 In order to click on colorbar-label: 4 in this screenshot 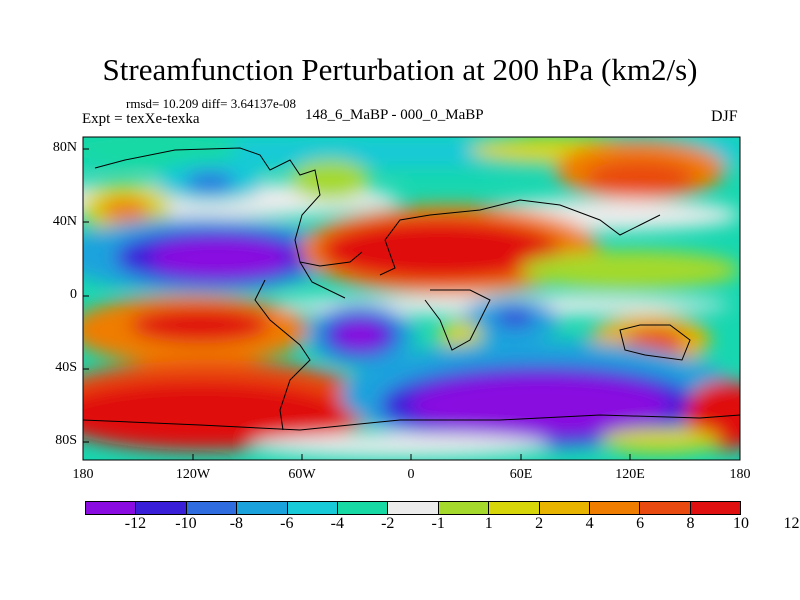, I will do `click(589, 523)`.